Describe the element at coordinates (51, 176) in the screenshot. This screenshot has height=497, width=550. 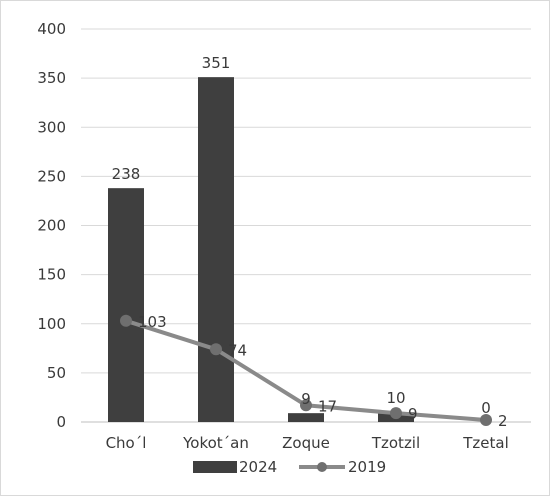
I see `y-tick-label: 250` at that location.